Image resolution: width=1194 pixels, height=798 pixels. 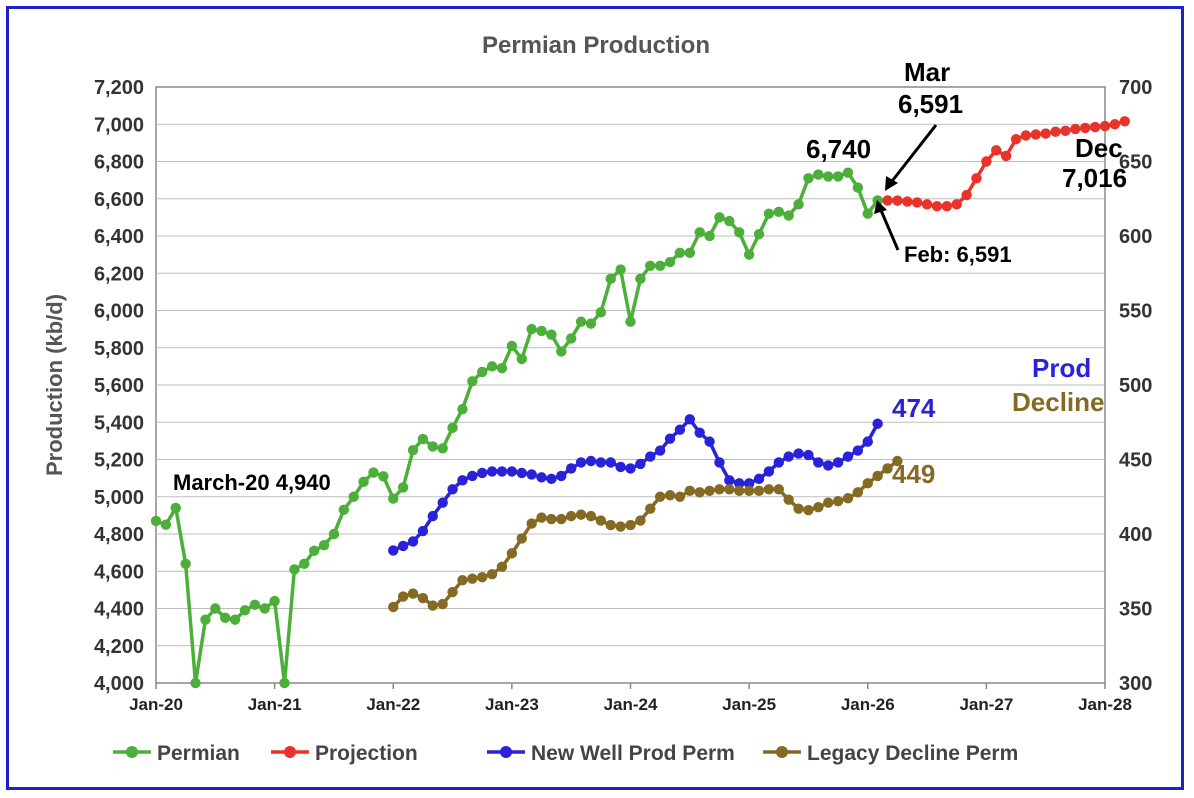 What do you see at coordinates (930, 104) in the screenshot?
I see `annotation-mar-value: 6,591` at bounding box center [930, 104].